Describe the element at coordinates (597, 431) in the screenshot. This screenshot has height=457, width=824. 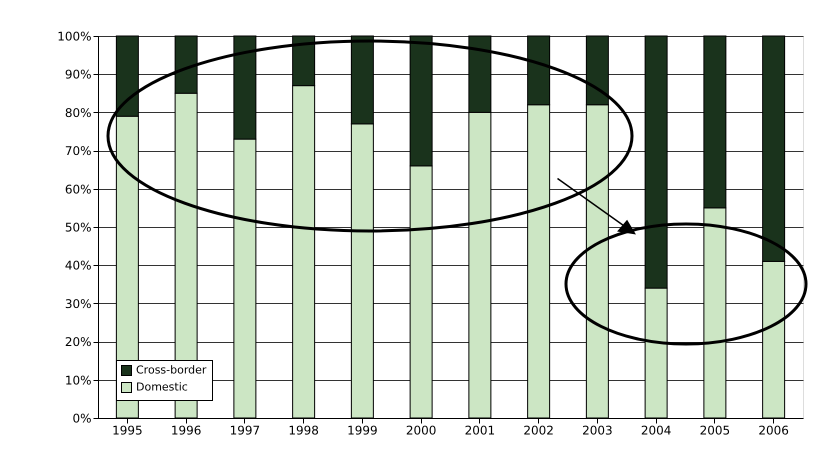
I see `x-tick-label: 2003` at that location.